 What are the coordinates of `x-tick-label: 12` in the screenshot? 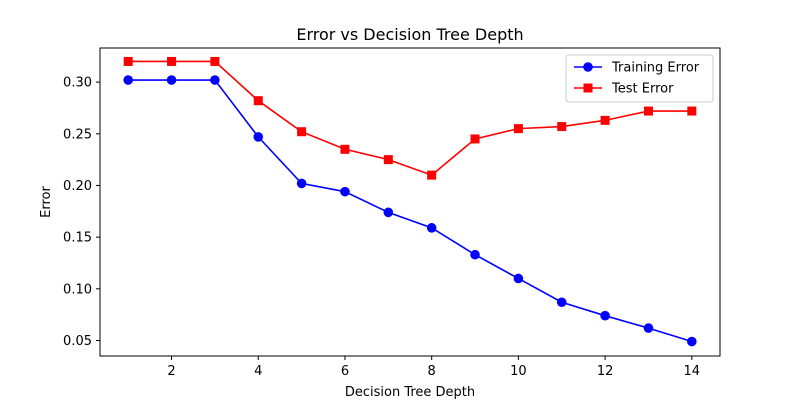 It's located at (605, 371).